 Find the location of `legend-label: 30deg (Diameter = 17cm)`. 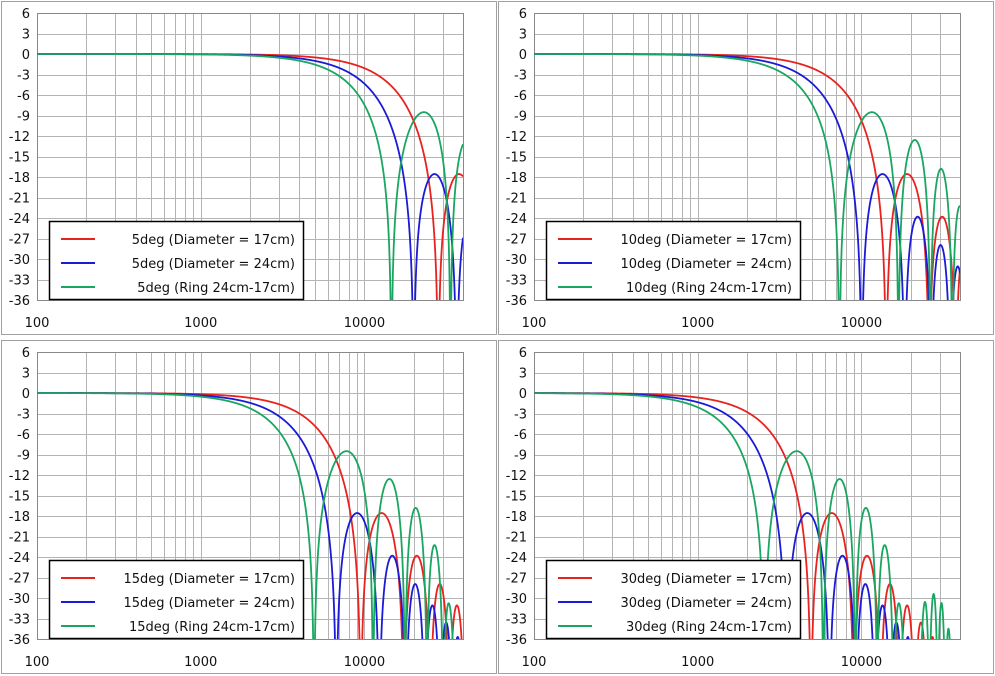

legend-label: 30deg (Diameter = 17cm) is located at coordinates (706, 579).